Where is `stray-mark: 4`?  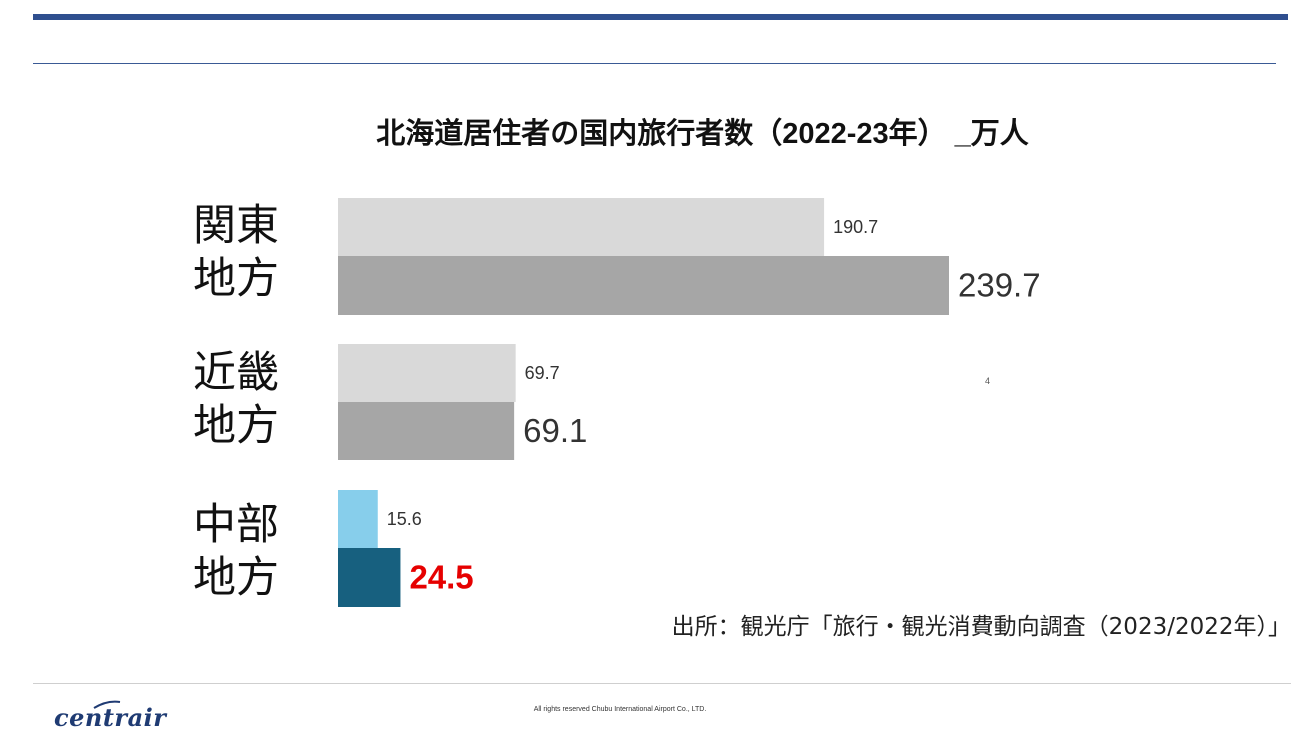 stray-mark: 4 is located at coordinates (988, 381).